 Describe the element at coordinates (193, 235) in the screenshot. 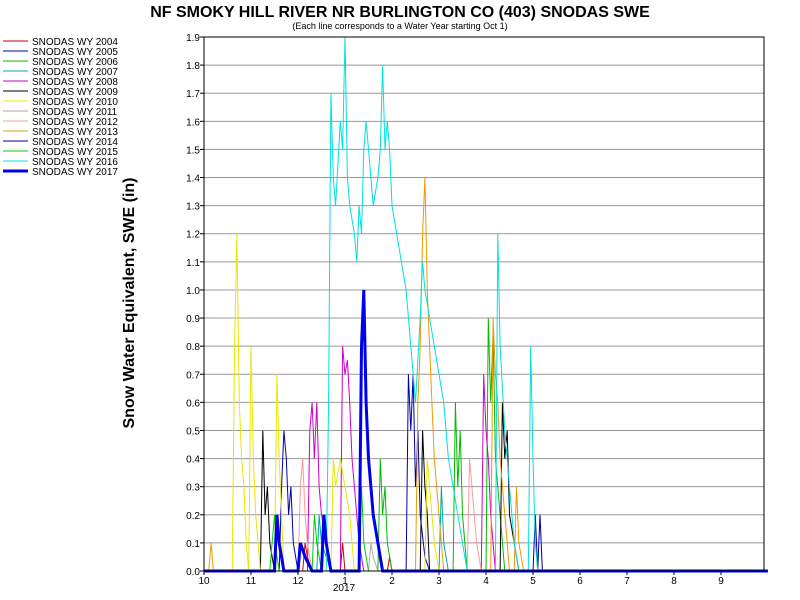

I see `y-tick-label: 1.2` at that location.